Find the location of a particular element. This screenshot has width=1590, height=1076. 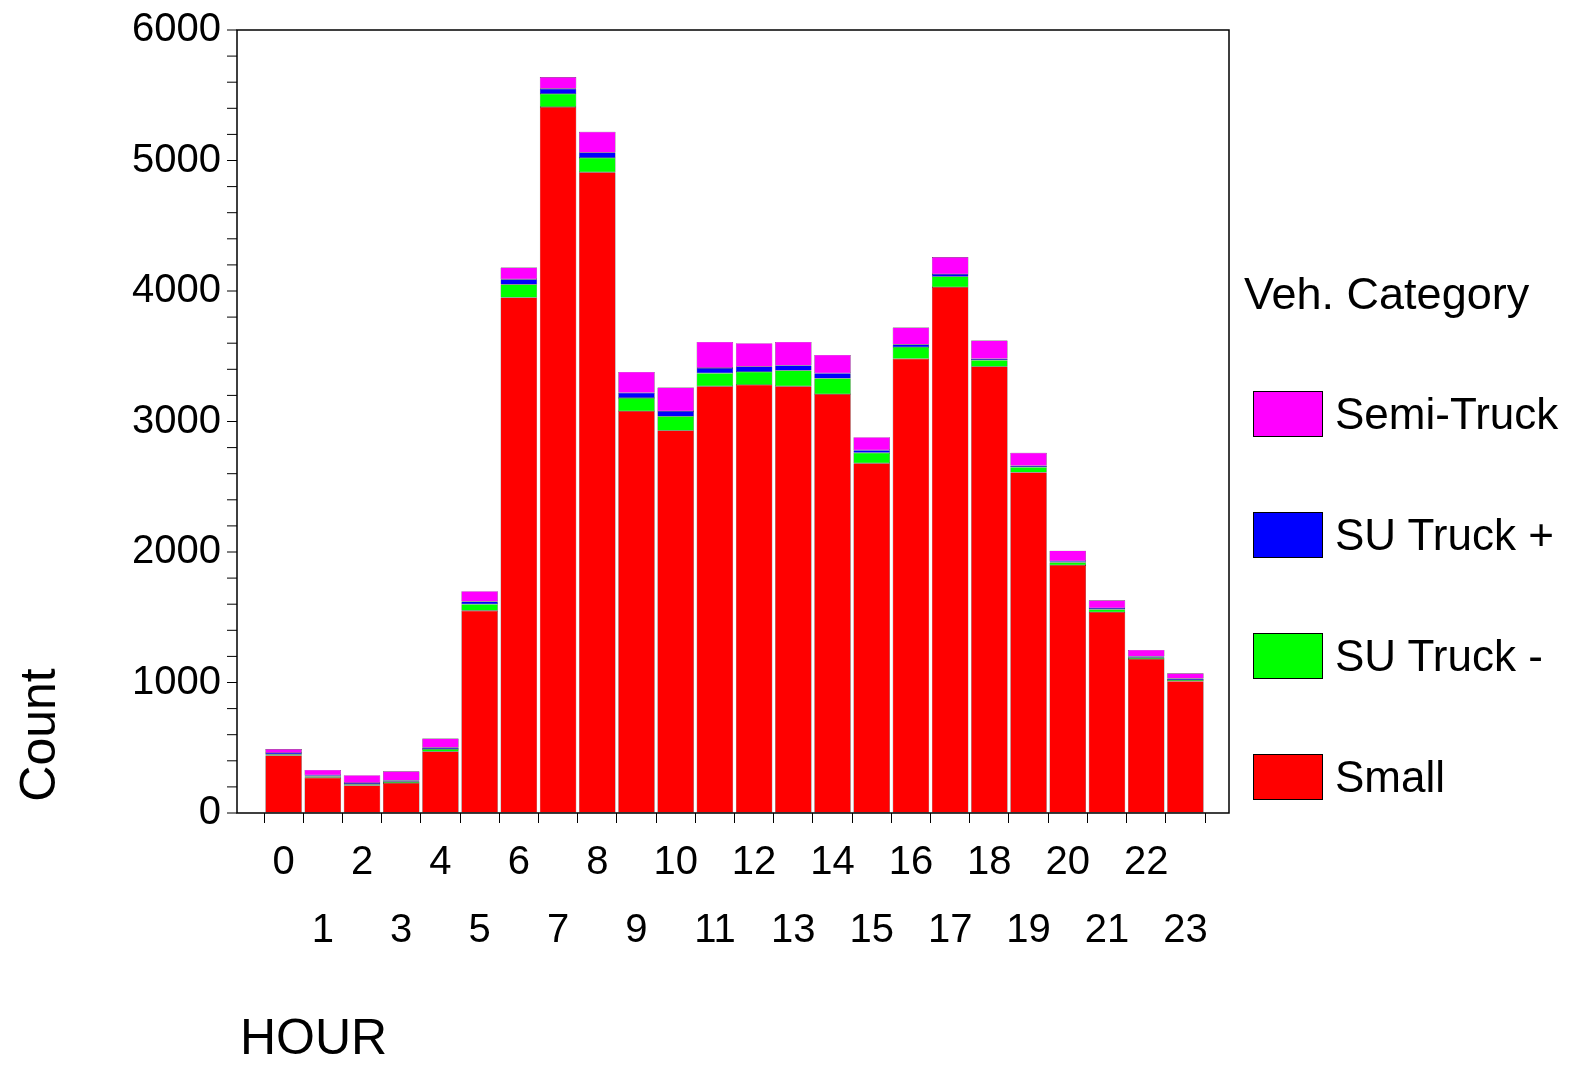

x-tick-label: 10 is located at coordinates (675, 860).